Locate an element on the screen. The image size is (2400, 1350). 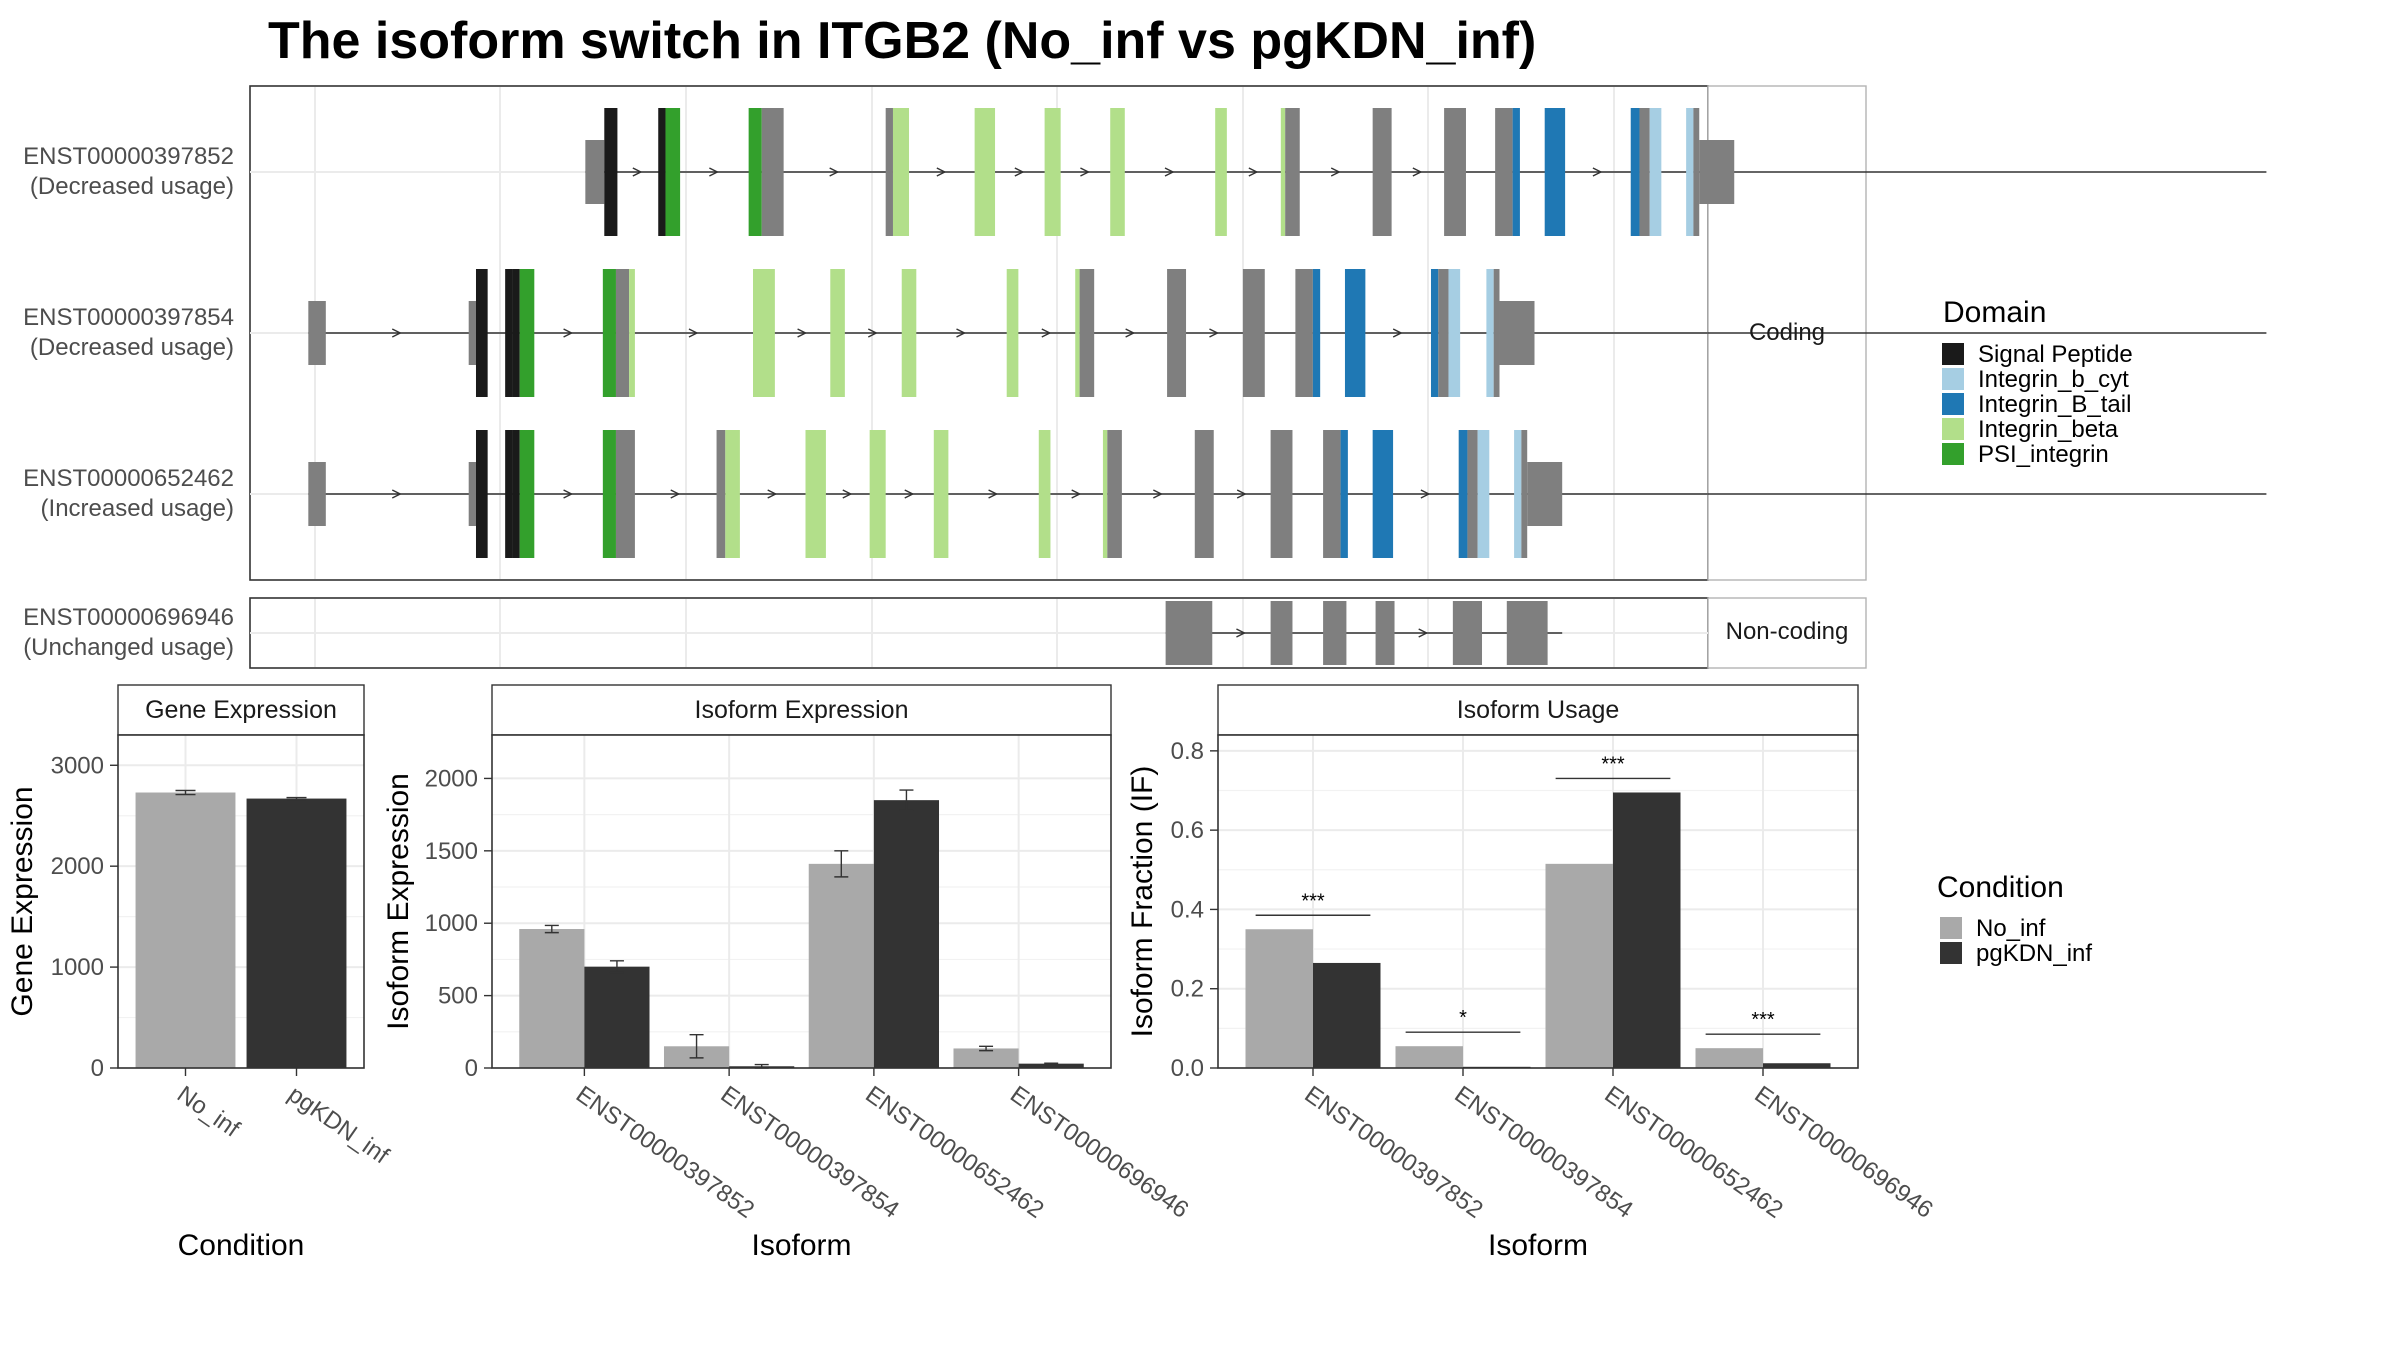
x-axis-title: Condition is located at coordinates (241, 1245).